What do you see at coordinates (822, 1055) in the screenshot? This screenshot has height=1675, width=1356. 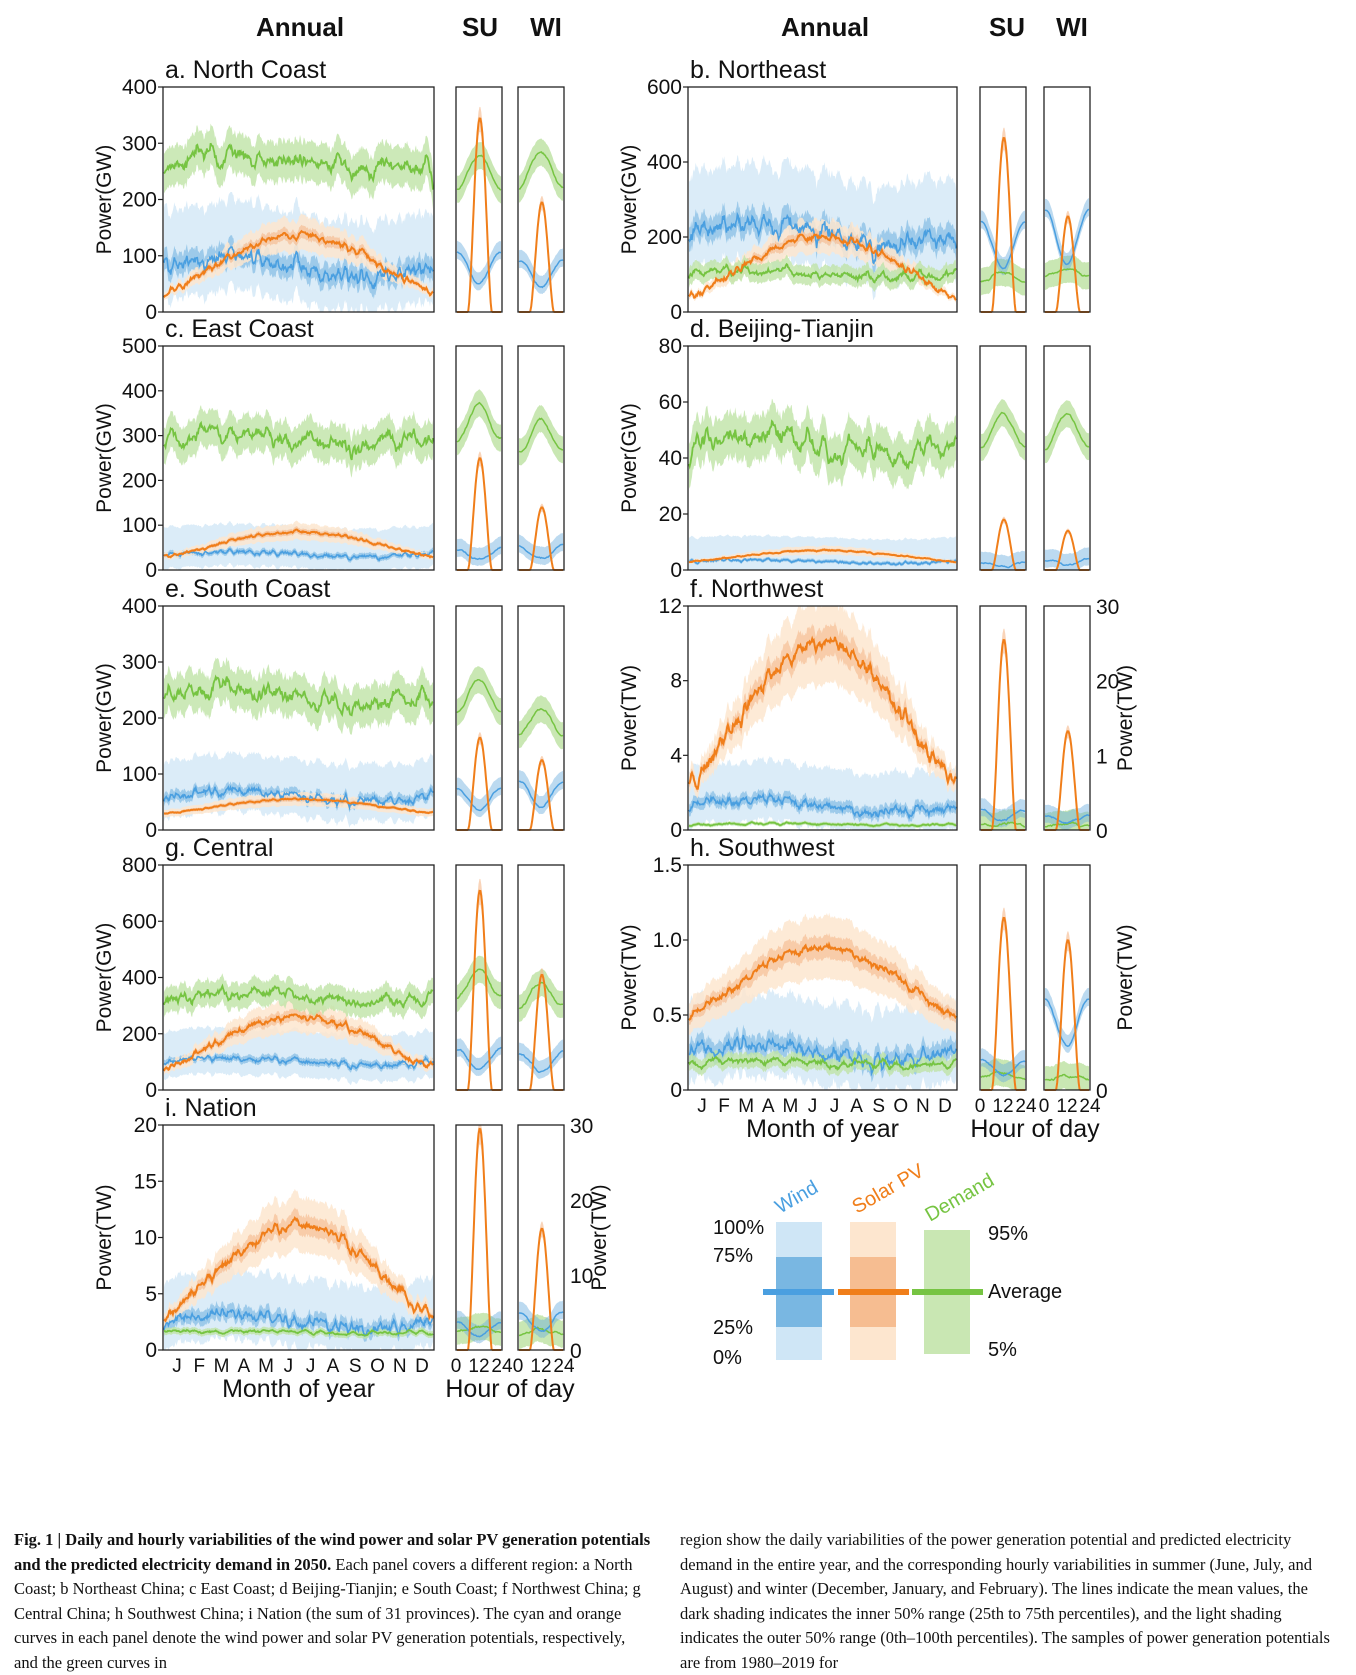 I see `wind-mean-line-h` at bounding box center [822, 1055].